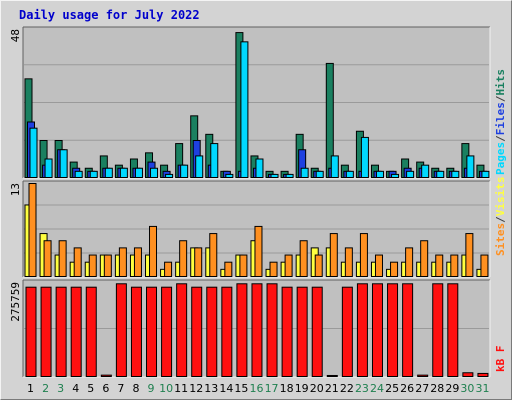 This screenshot has height=400, width=512. What do you see at coordinates (362, 388) in the screenshot?
I see `x-tick-label: 23` at bounding box center [362, 388].